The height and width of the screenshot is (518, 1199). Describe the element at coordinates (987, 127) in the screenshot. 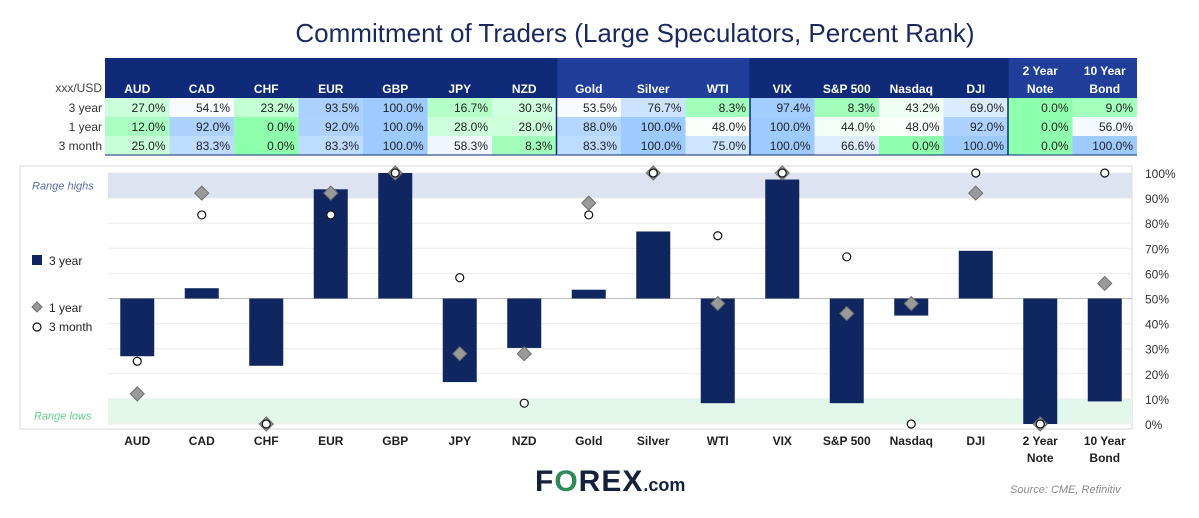

I see `table-cell-1-13: 92.0%` at that location.